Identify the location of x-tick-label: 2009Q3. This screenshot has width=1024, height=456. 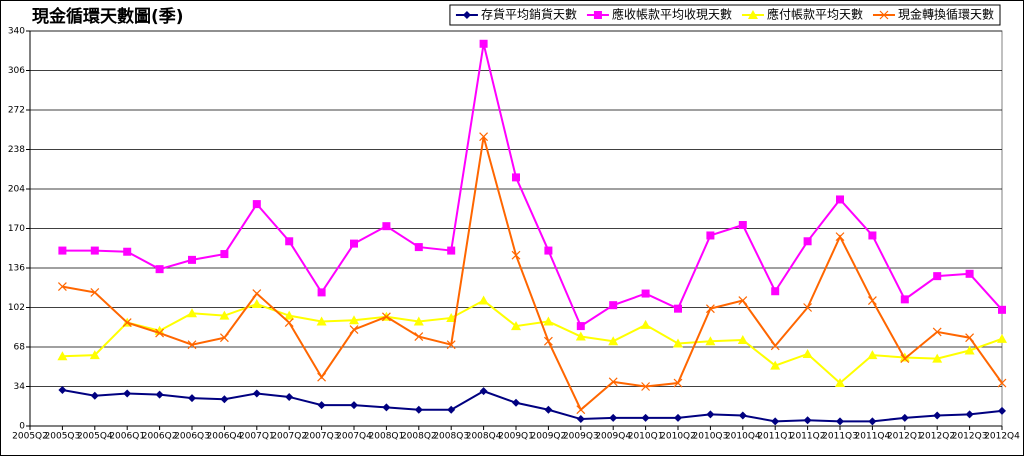
(581, 437).